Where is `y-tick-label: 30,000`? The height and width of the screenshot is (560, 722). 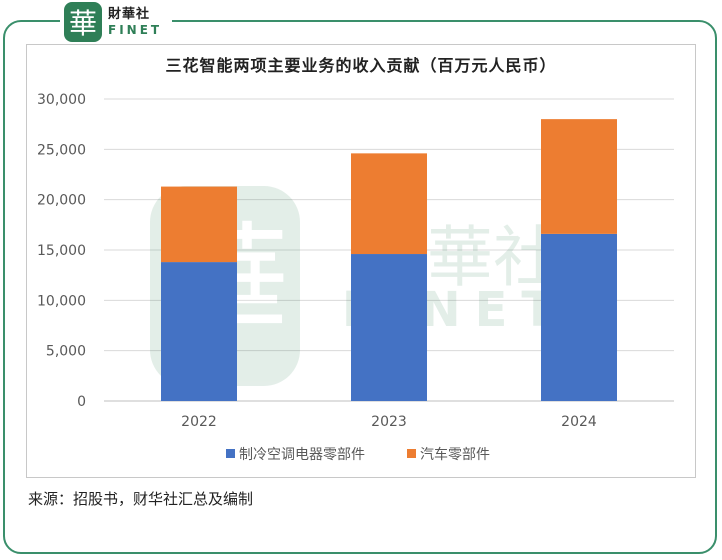
y-tick-label: 30,000 is located at coordinates (61, 100).